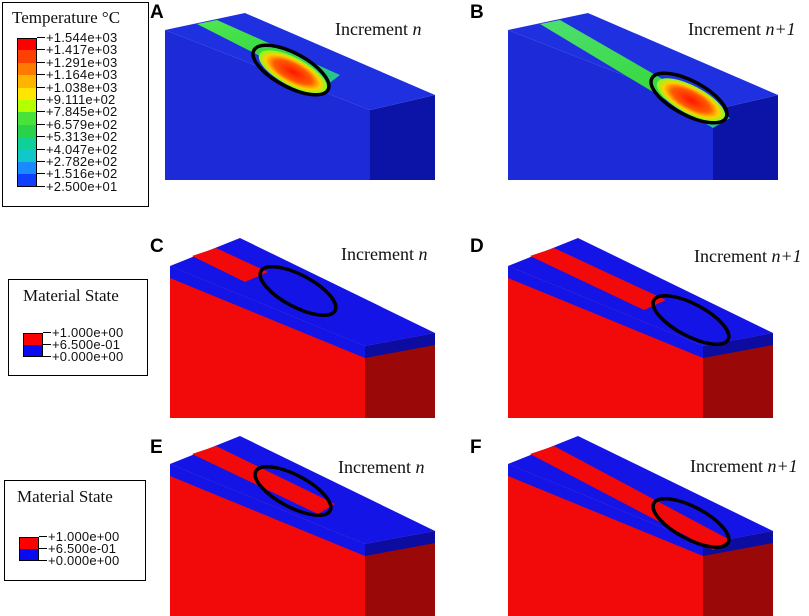 This screenshot has height=616, width=809. I want to click on legend-value: +2.782e+02, so click(82, 161).